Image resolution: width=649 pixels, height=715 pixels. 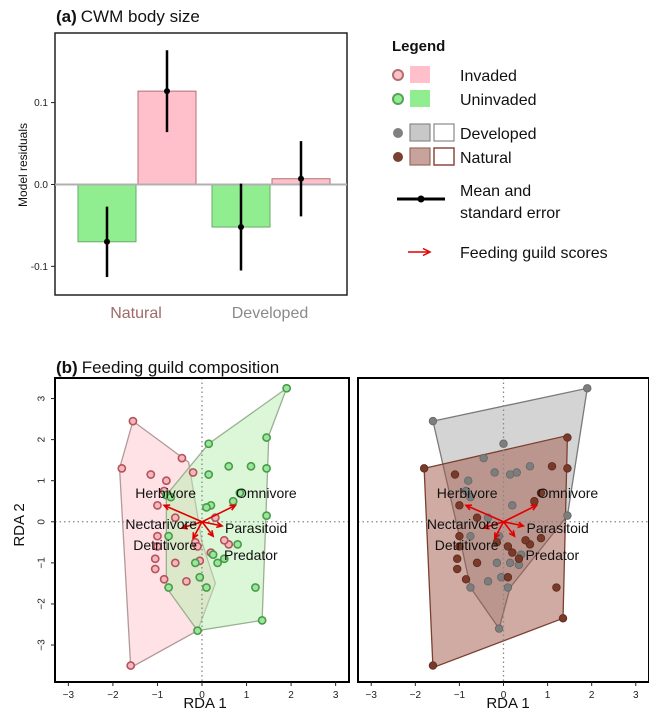 What do you see at coordinates (548, 695) in the screenshot?
I see `right-xtick-label-1: 1` at bounding box center [548, 695].